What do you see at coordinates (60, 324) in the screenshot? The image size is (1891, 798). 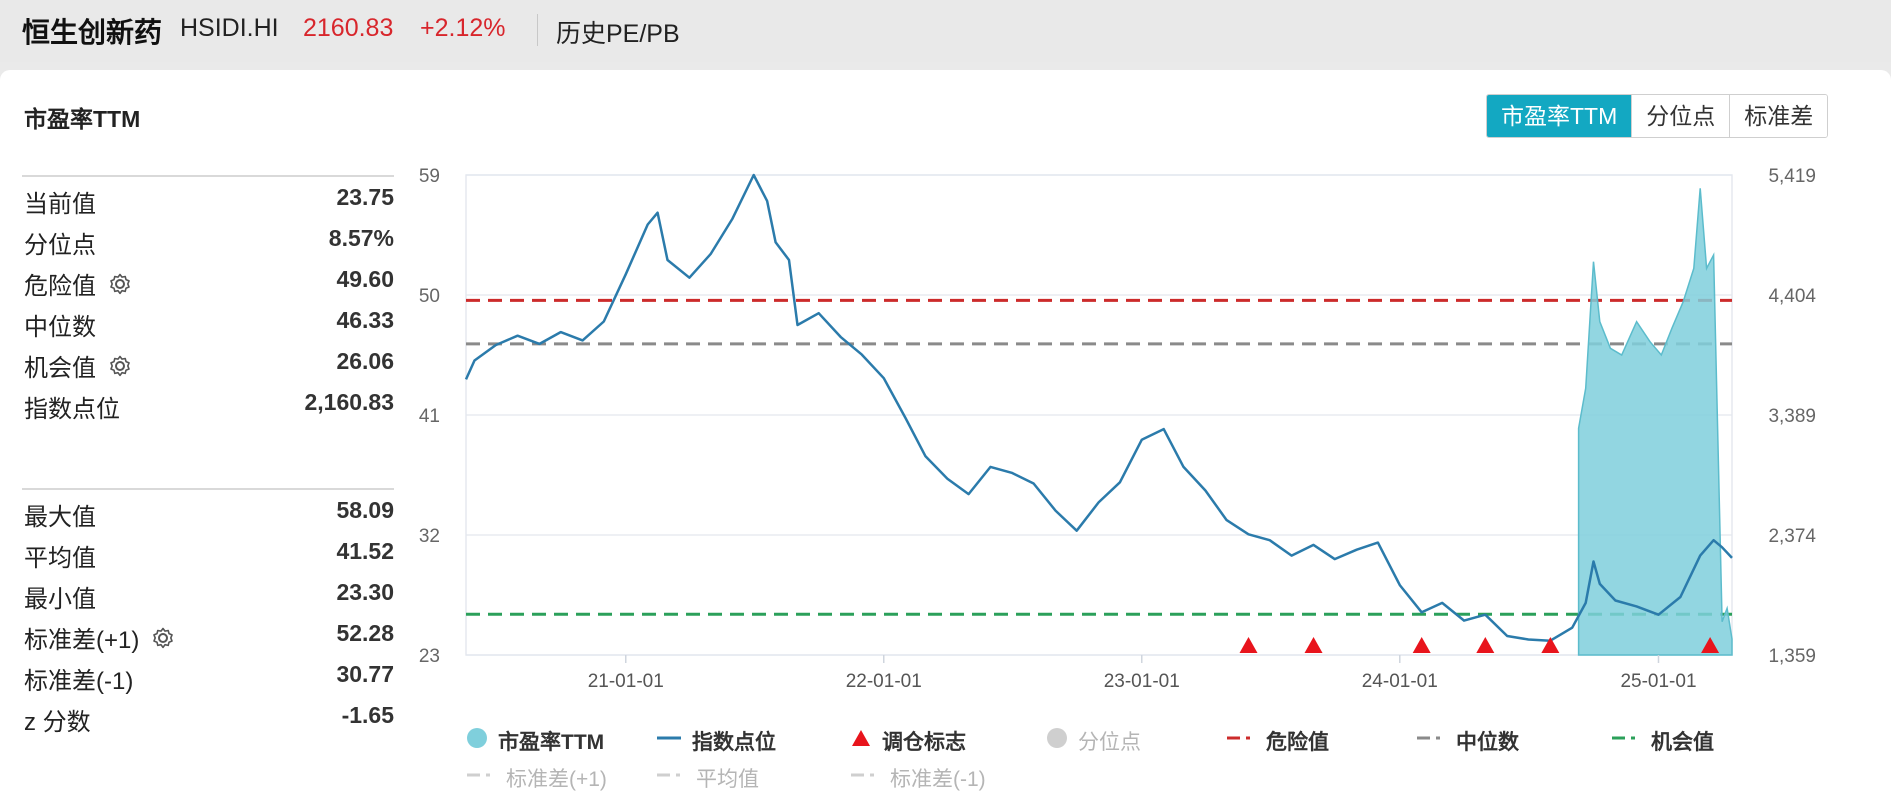 I see `stat-label: 中位数` at bounding box center [60, 324].